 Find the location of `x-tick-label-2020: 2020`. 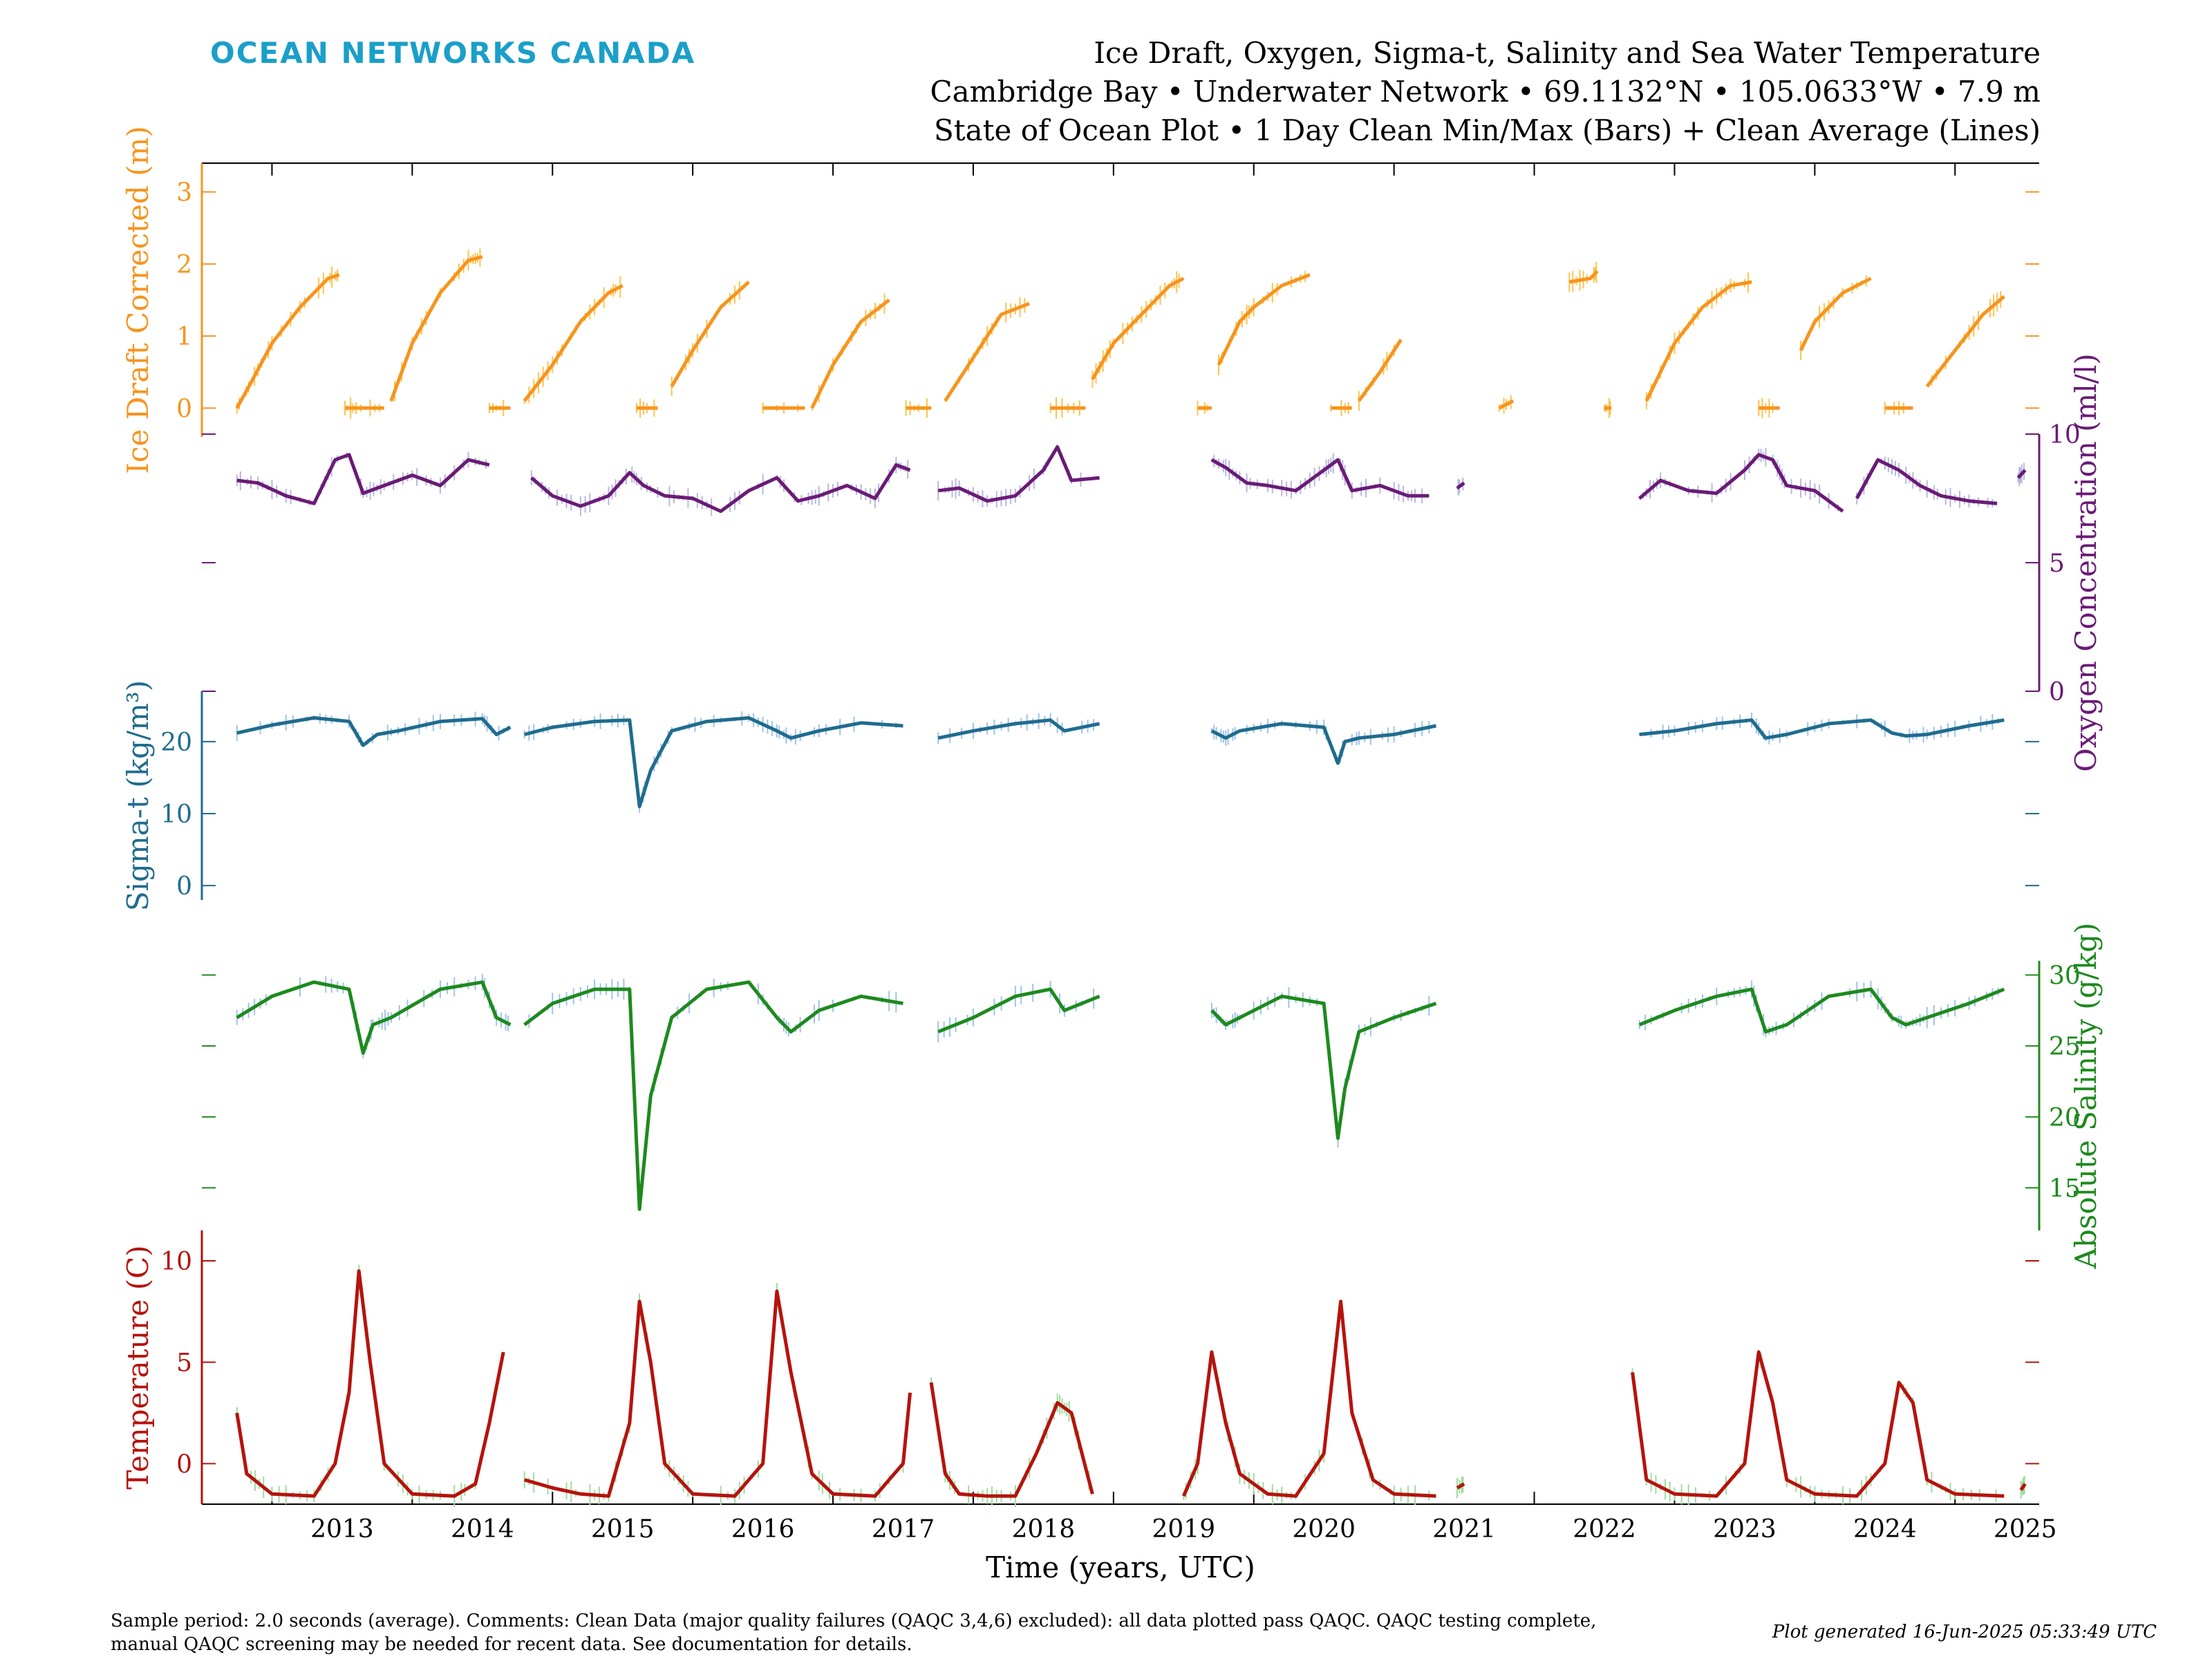

x-tick-label-2020: 2020 is located at coordinates (1324, 1530).